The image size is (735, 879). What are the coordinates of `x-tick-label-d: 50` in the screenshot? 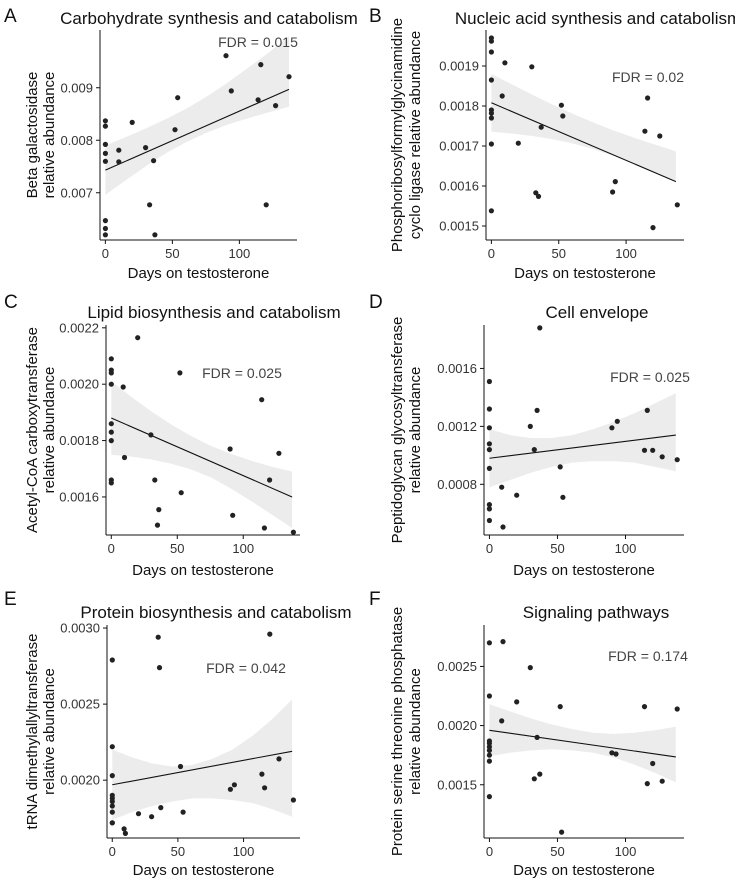 It's located at (557, 548).